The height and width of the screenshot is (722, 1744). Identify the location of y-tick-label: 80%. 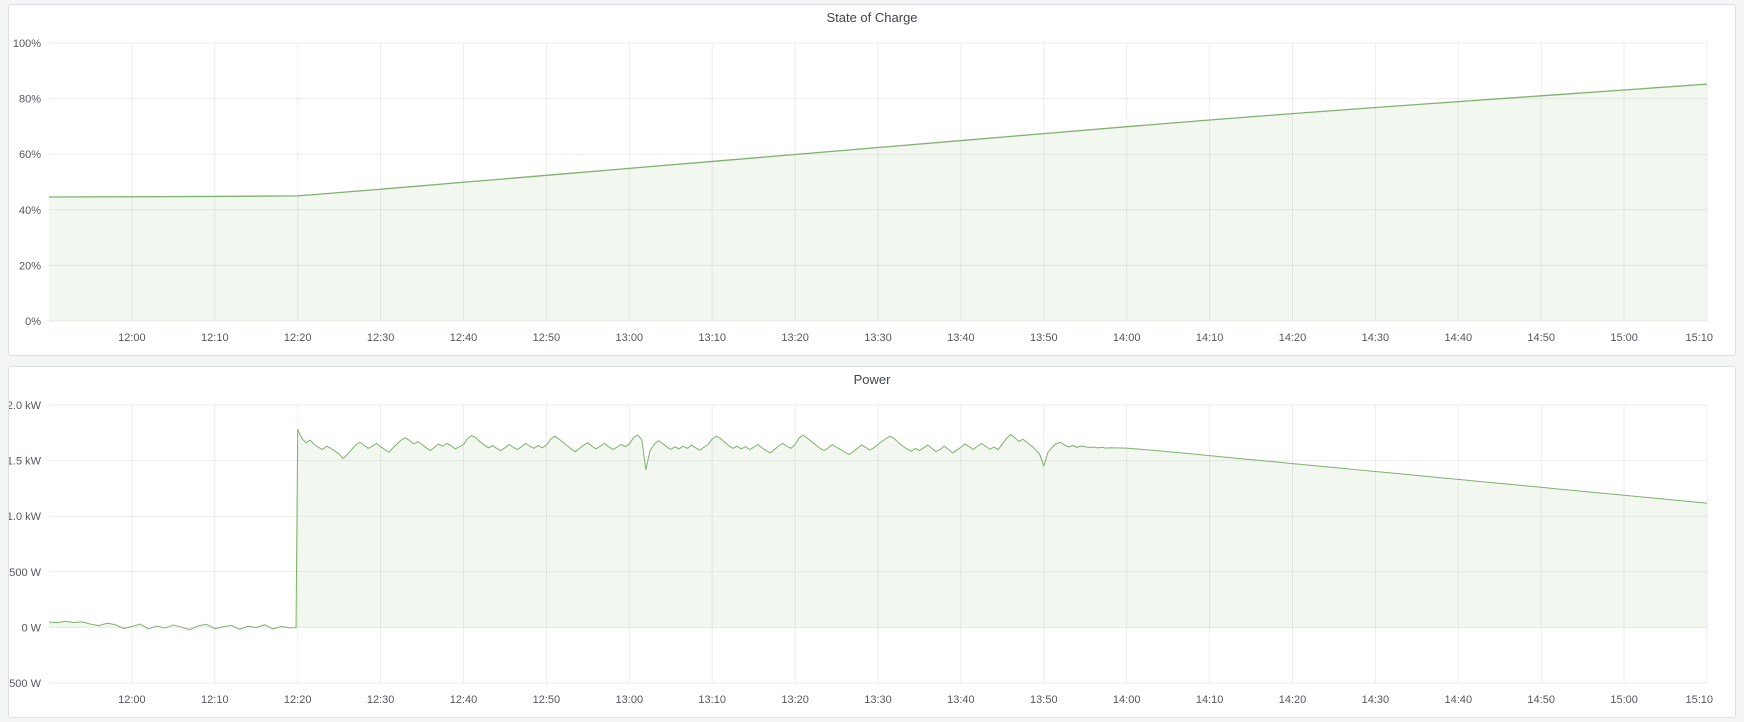
(30, 100).